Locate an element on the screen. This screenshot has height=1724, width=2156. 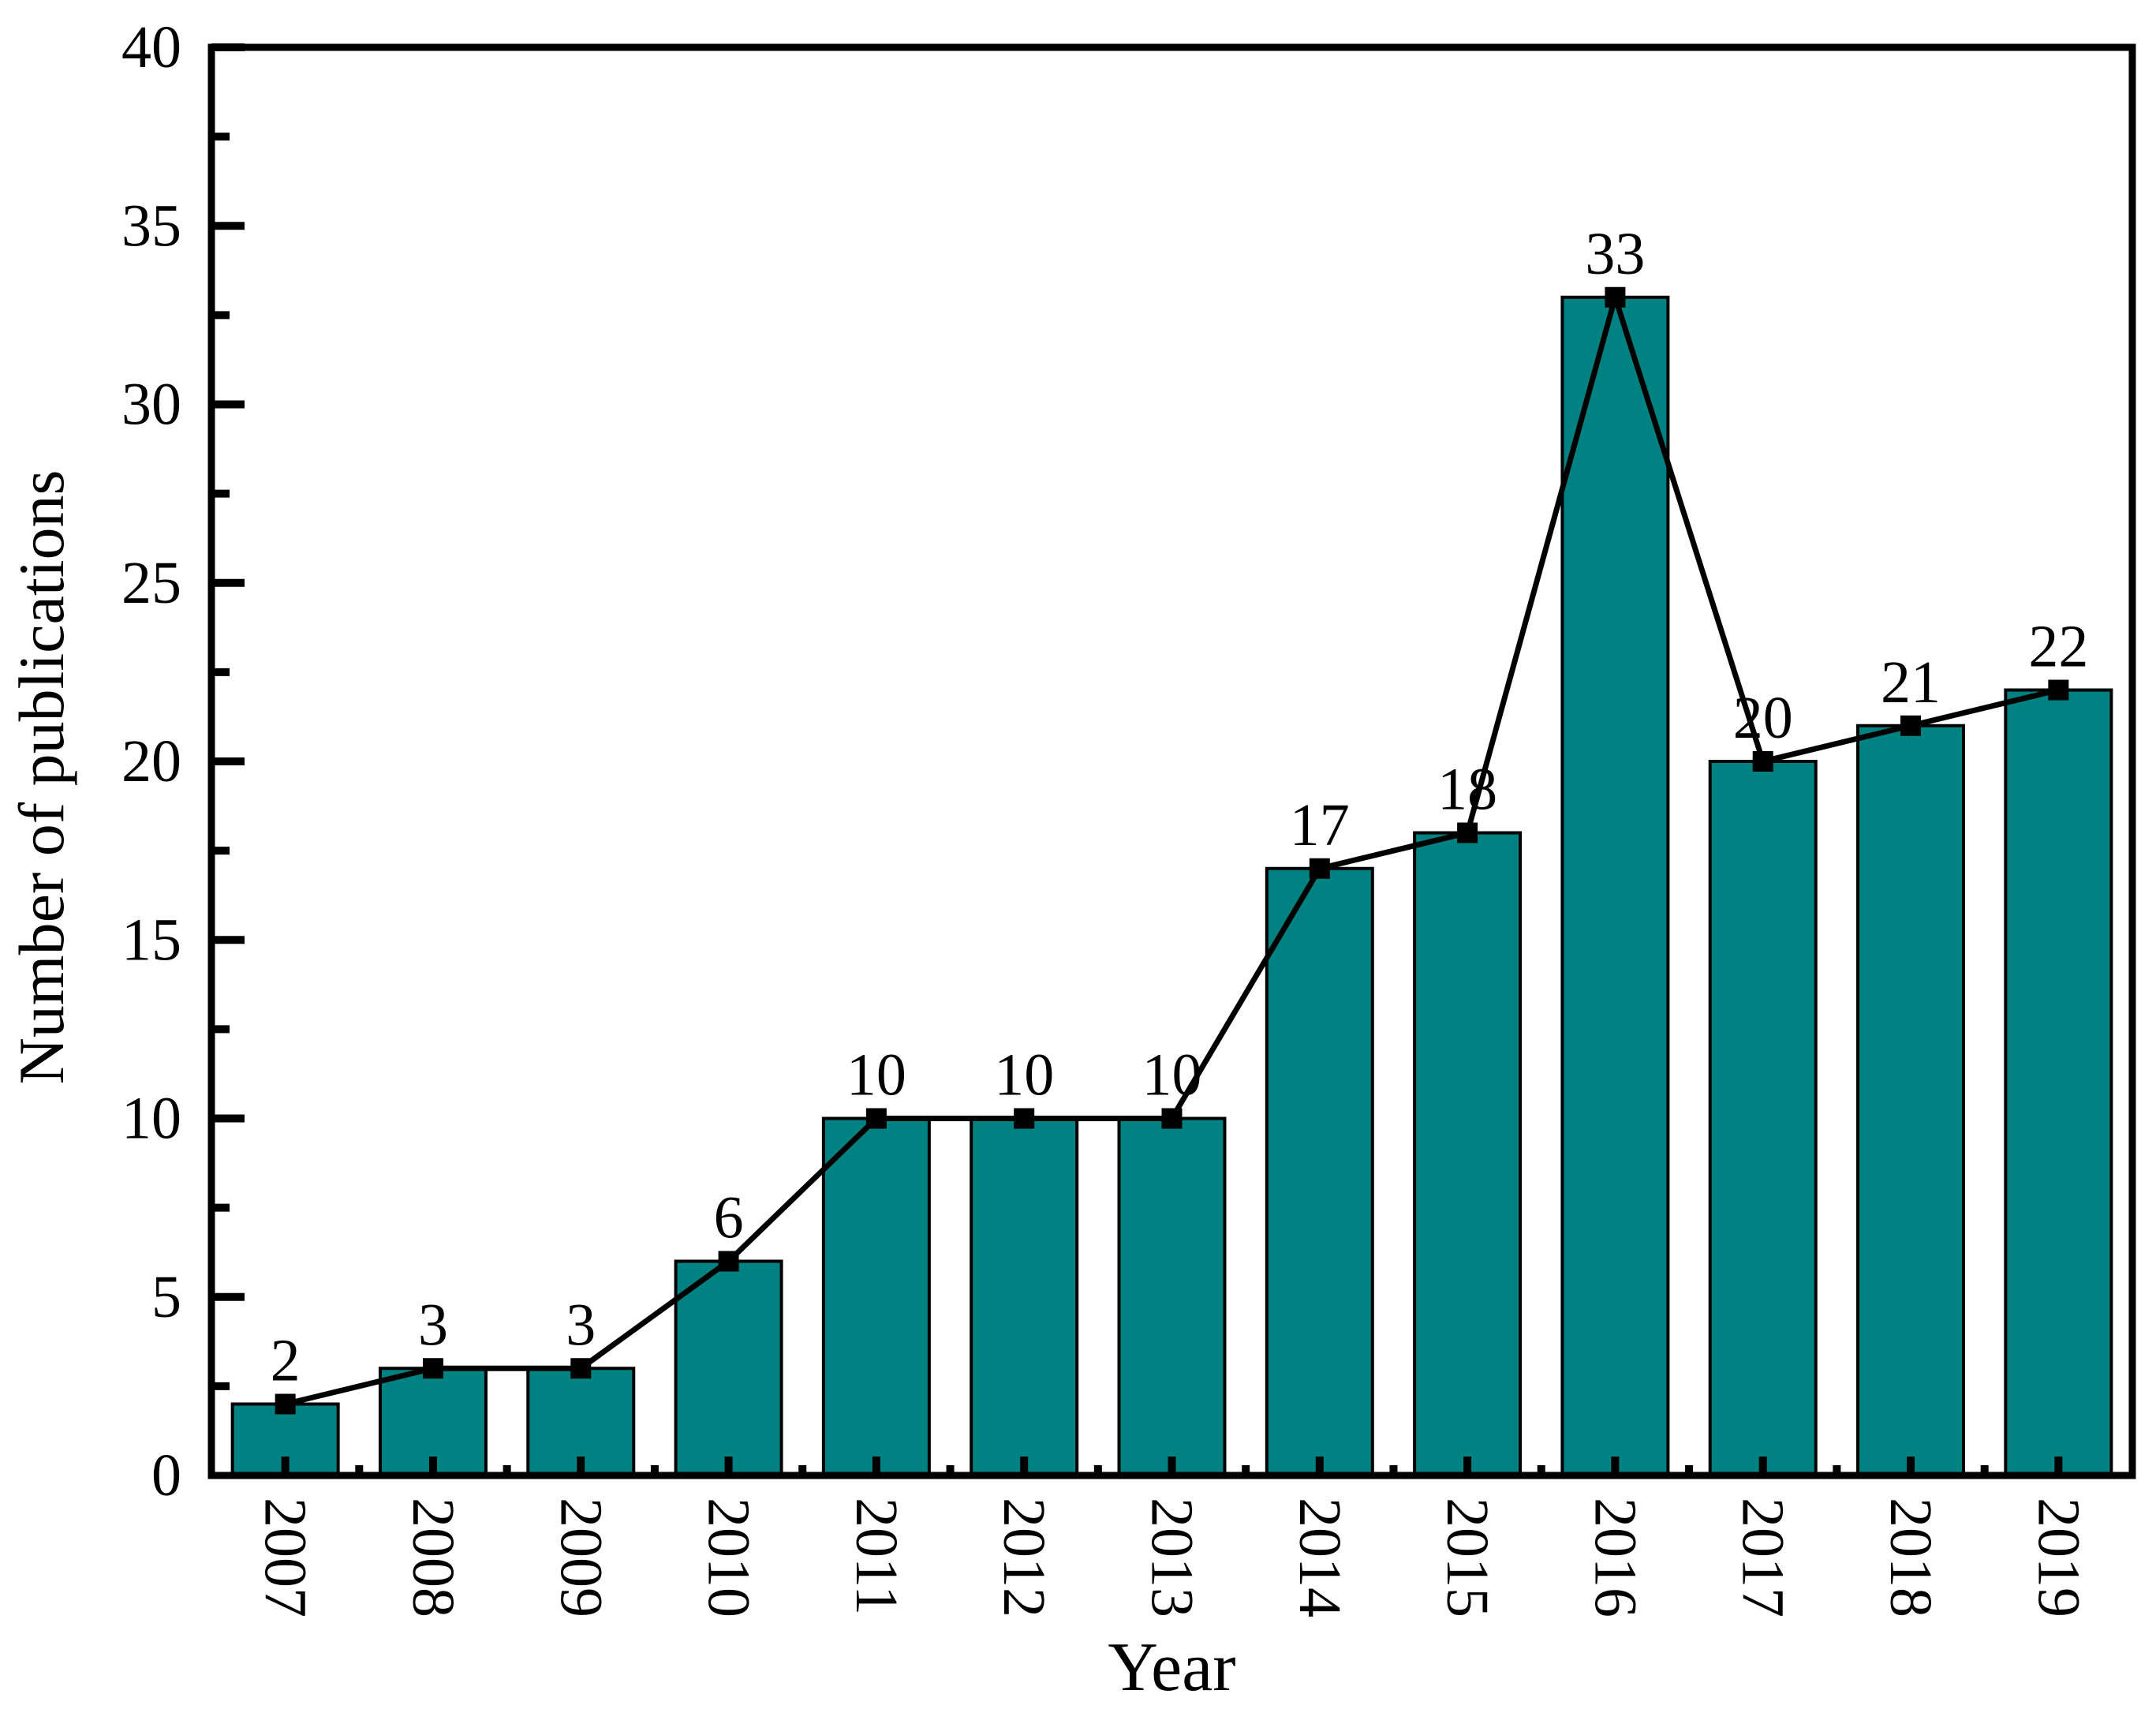
x-tick-label-2017: 2017 is located at coordinates (1763, 1557).